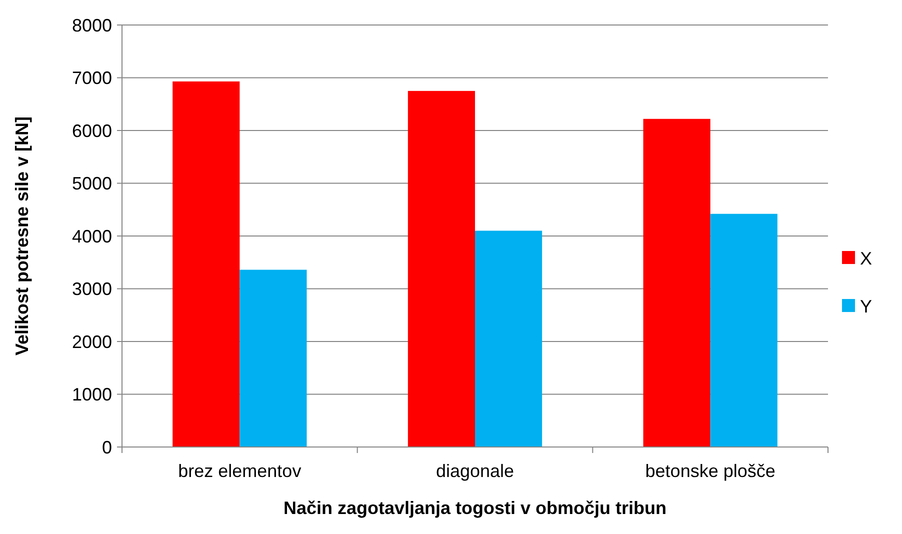 The width and height of the screenshot is (902, 534). I want to click on y-tick-label: 7000, so click(92, 78).